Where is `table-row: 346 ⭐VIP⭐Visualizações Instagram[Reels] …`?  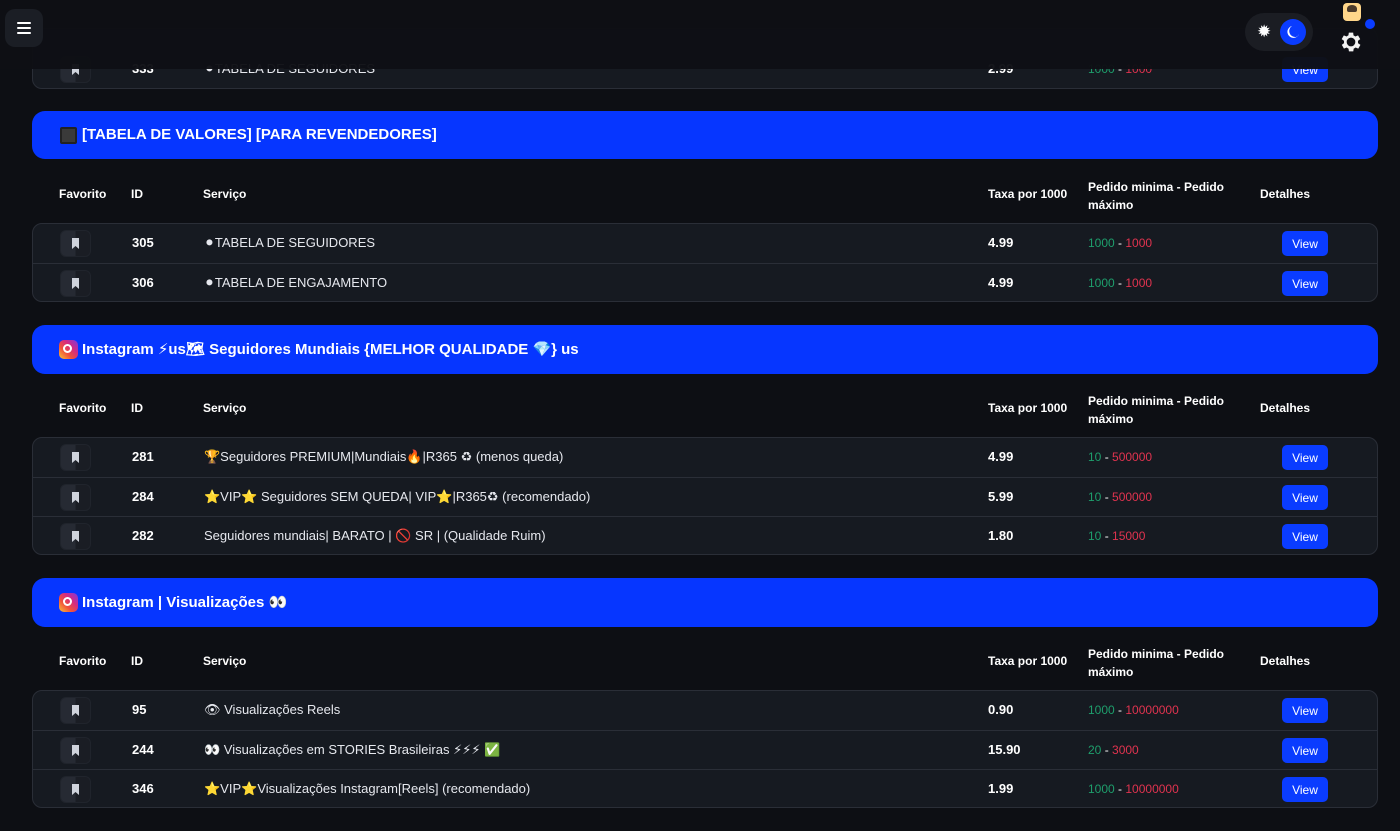 table-row: 346 ⭐VIP⭐Visualizações Instagram[Reels] … is located at coordinates (705, 788).